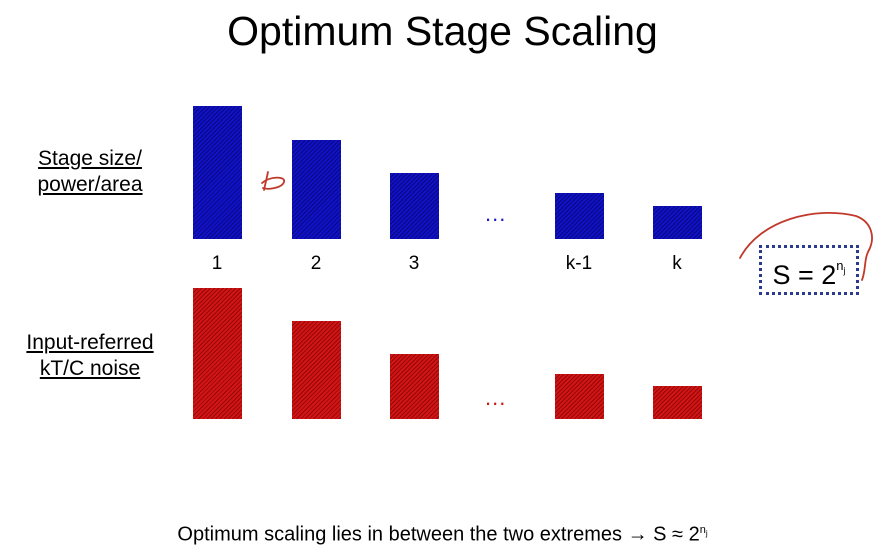  I want to click on formula-box: S = 2nj, so click(809, 270).